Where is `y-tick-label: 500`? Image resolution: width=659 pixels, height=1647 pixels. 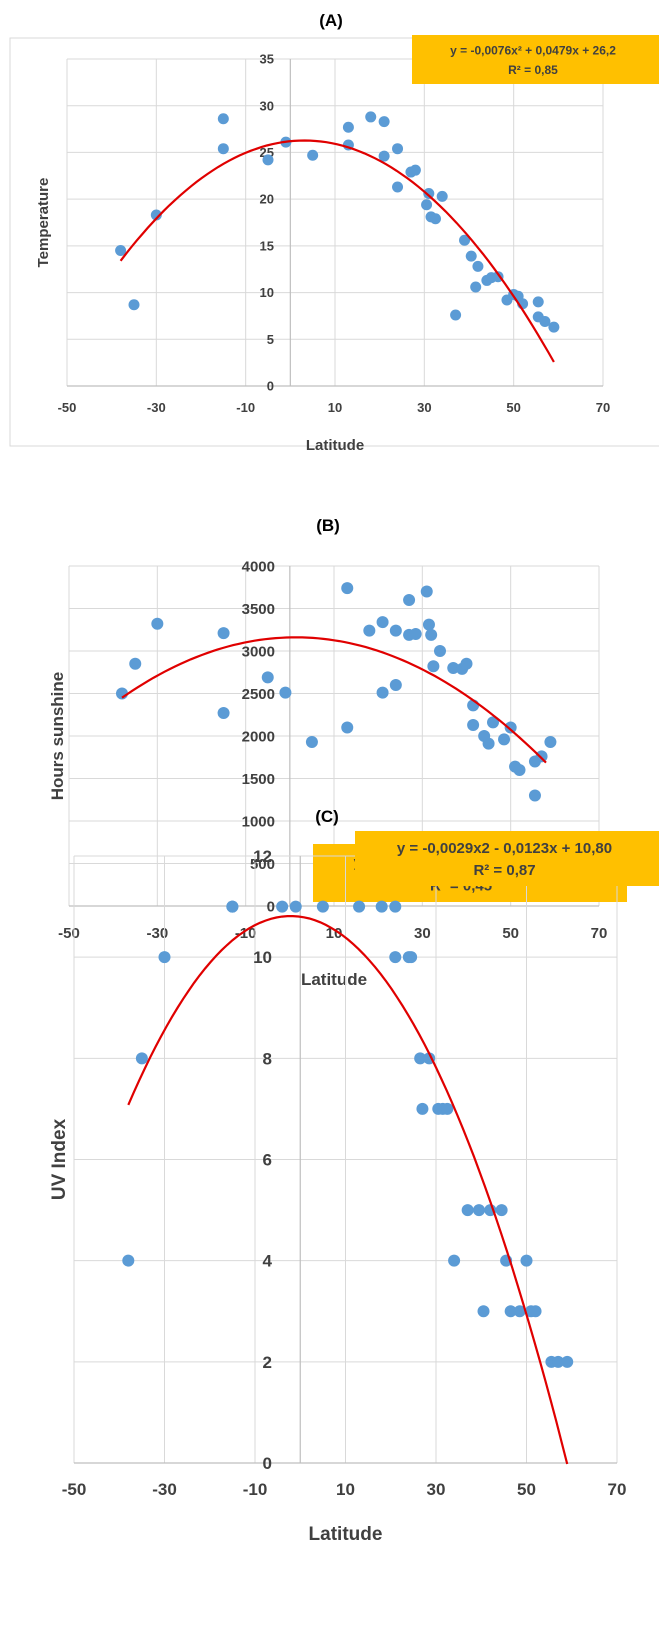
y-tick-label: 500 is located at coordinates (262, 864).